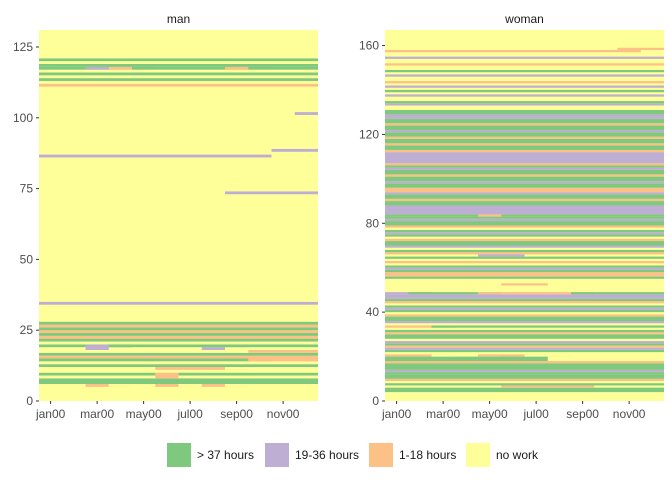 This screenshot has width=672, height=480. What do you see at coordinates (23, 118) in the screenshot?
I see `y-tick-label: 100` at bounding box center [23, 118].